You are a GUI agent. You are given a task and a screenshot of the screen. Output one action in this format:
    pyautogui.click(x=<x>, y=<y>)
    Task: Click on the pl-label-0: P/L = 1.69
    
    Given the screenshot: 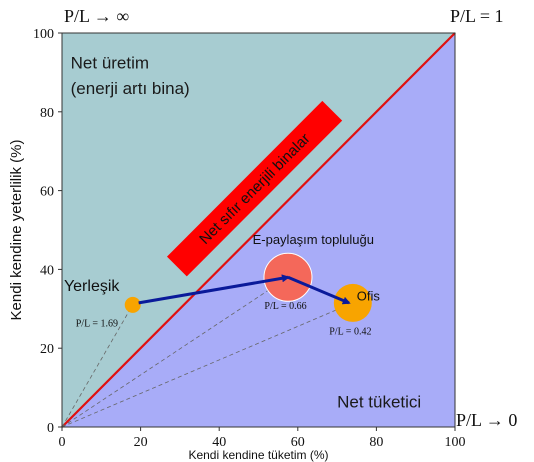 What is the action you would take?
    pyautogui.click(x=97, y=324)
    